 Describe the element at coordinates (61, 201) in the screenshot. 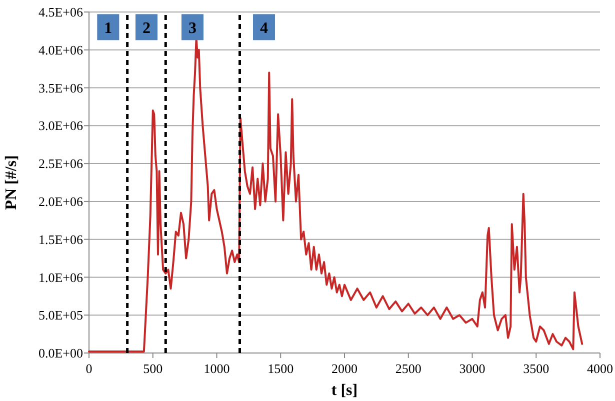

I see `y-tick-label: 2.0E+06` at that location.